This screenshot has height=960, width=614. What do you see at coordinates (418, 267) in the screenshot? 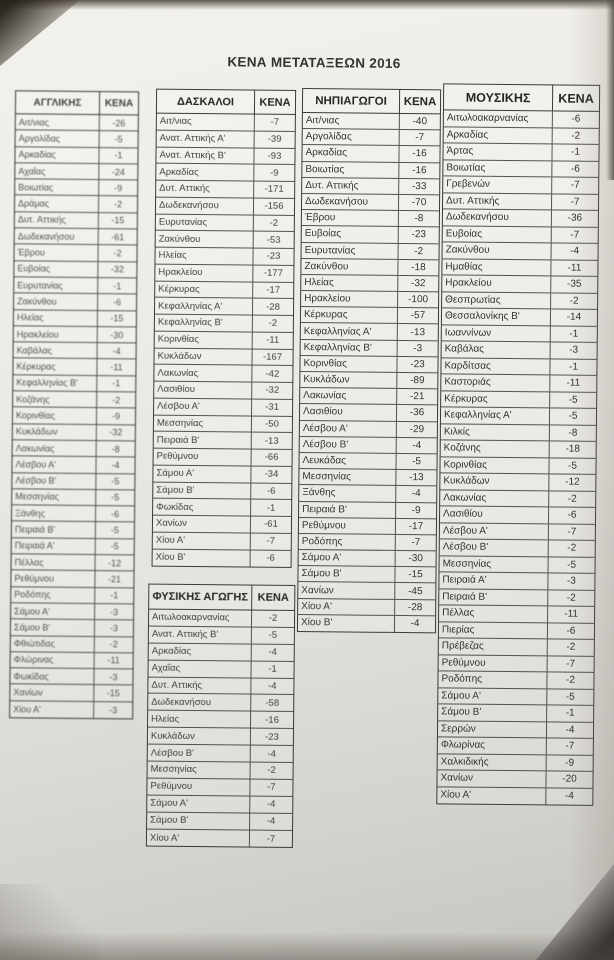
I see `vacancy-cell: -18` at bounding box center [418, 267].